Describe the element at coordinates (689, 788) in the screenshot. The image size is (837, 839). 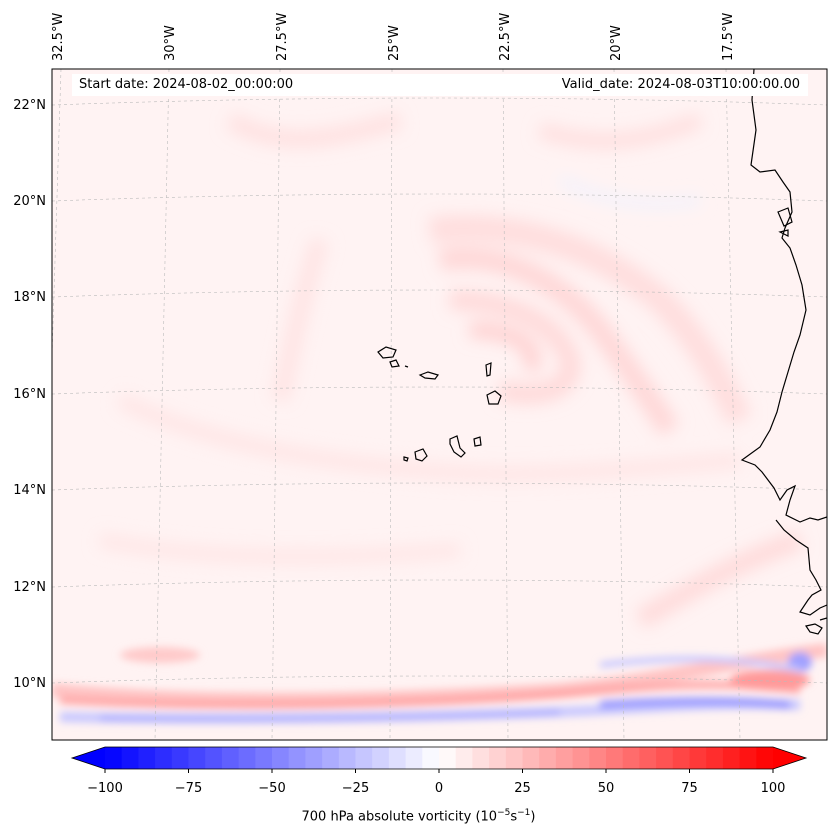
I see `colorbar-tick-label: 75` at that location.